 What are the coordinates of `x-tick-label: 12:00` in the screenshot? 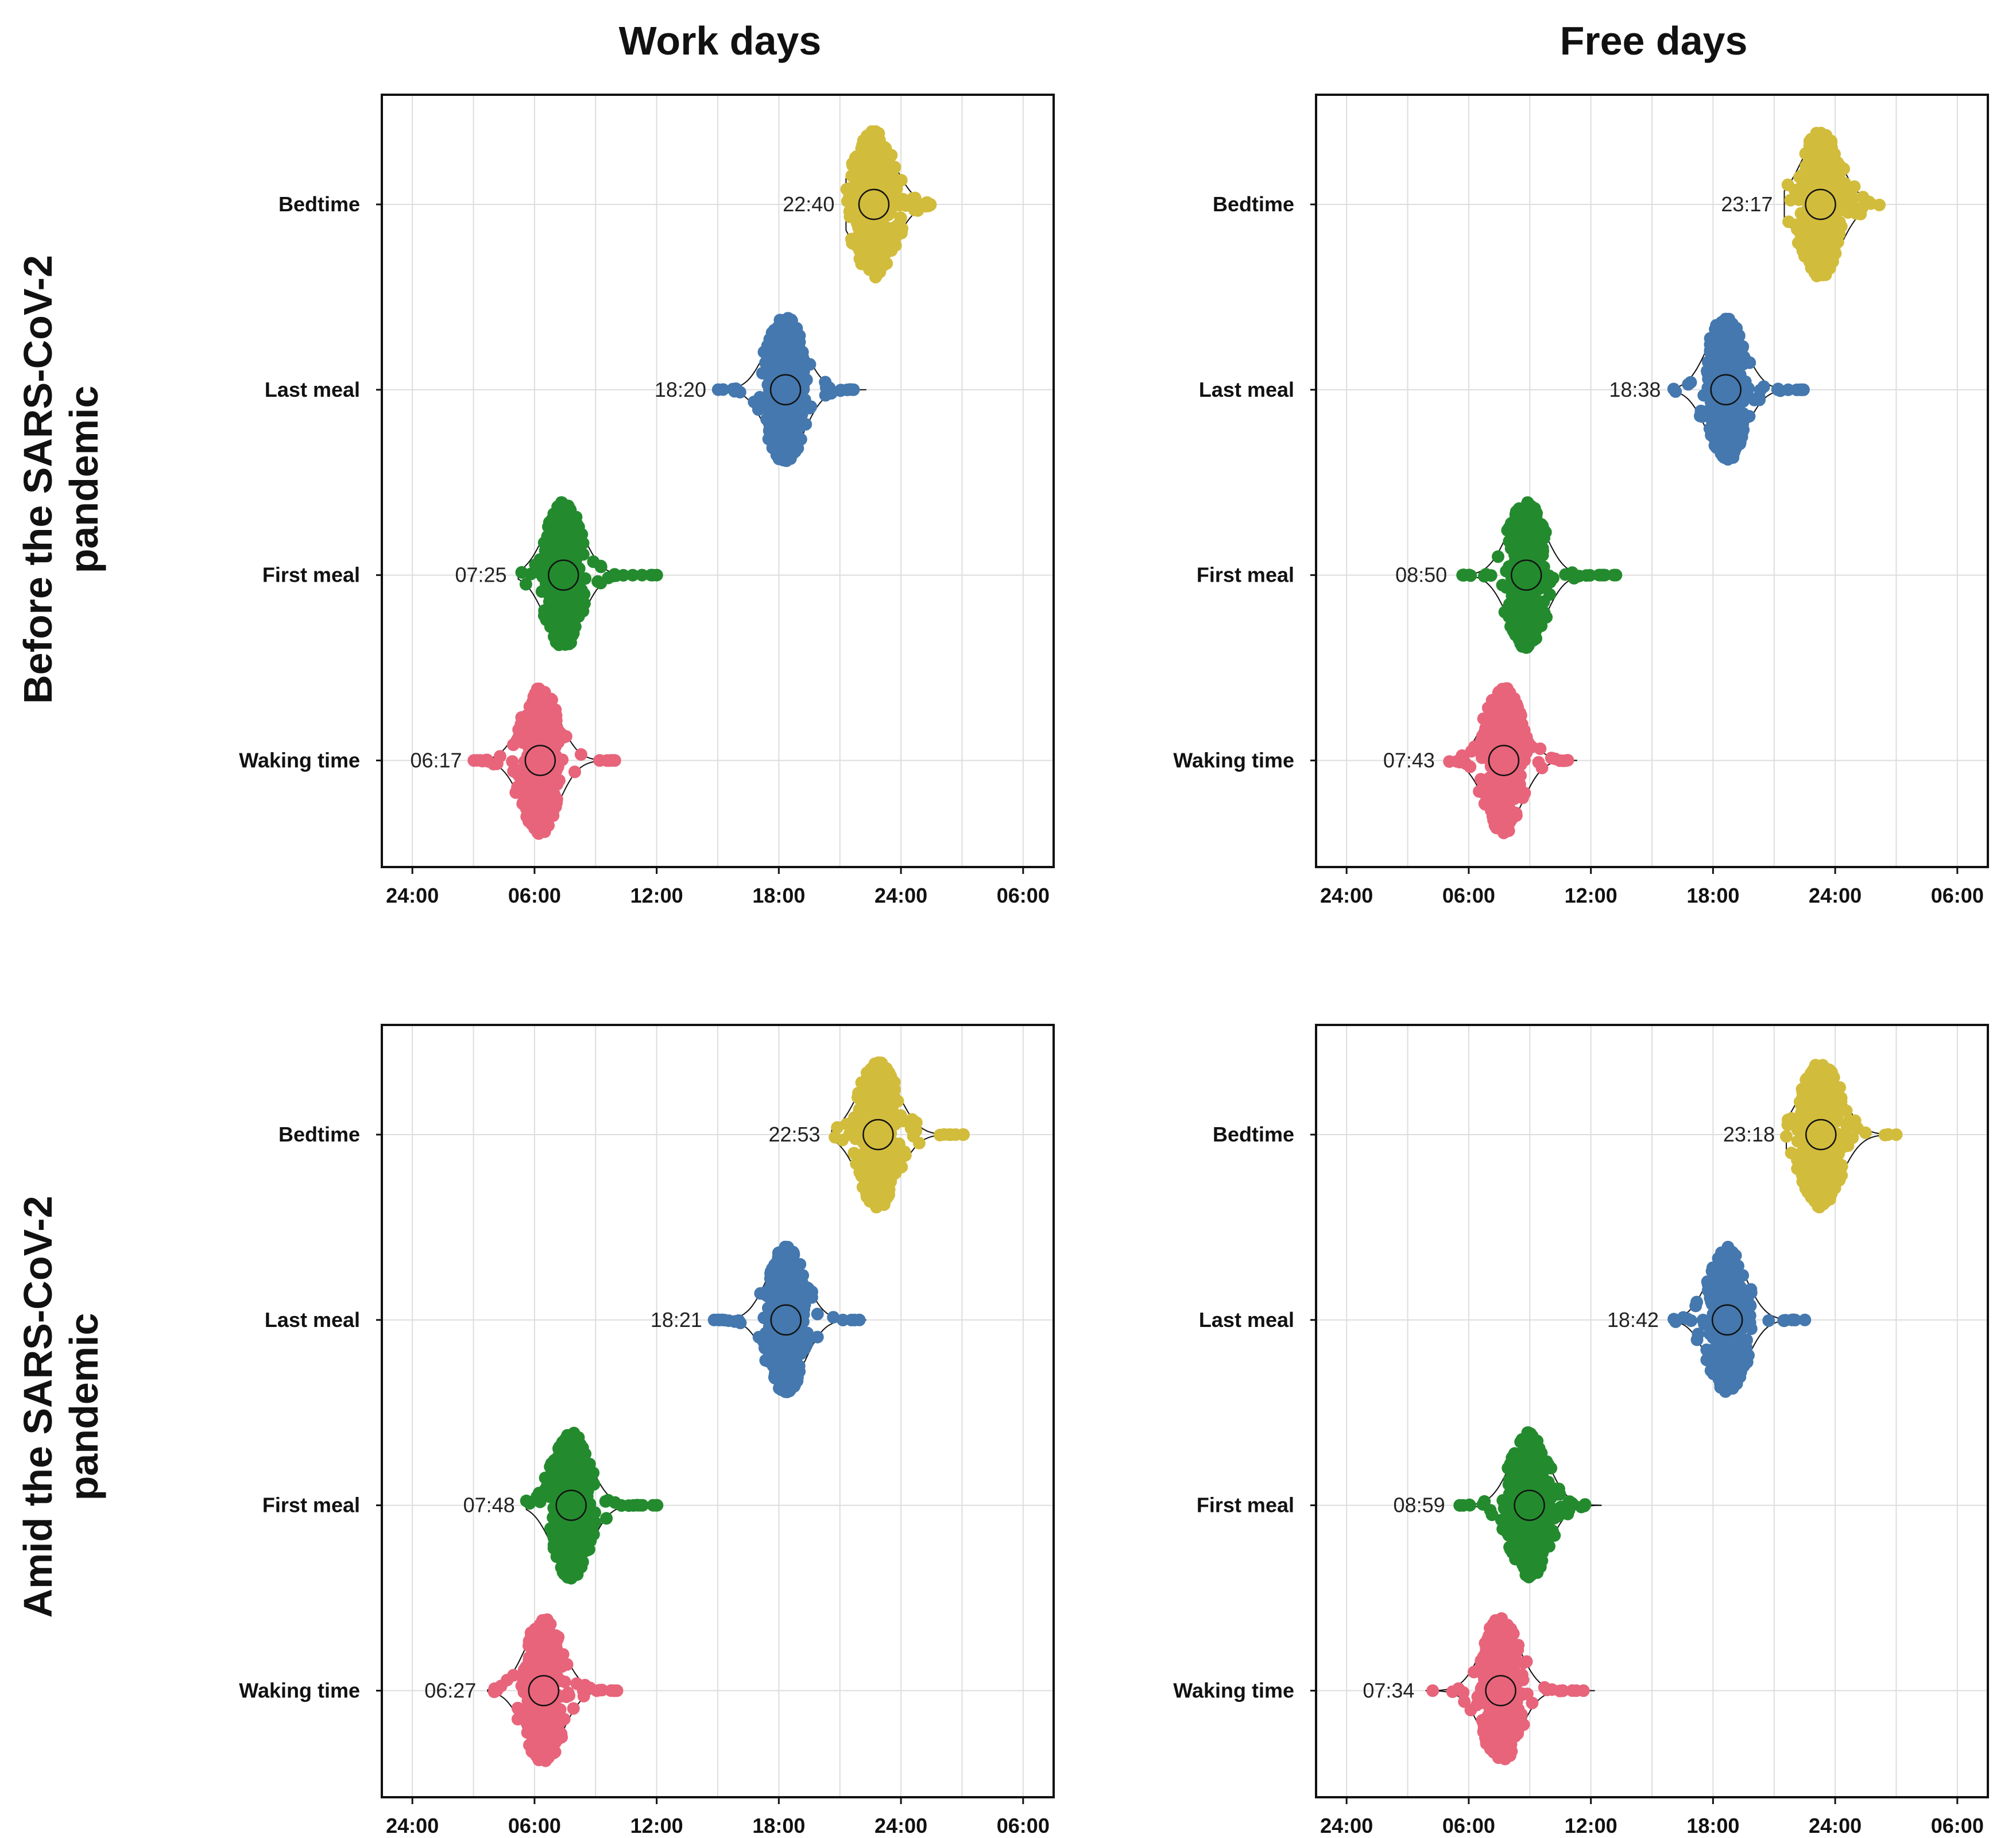 It's located at (656, 1826).